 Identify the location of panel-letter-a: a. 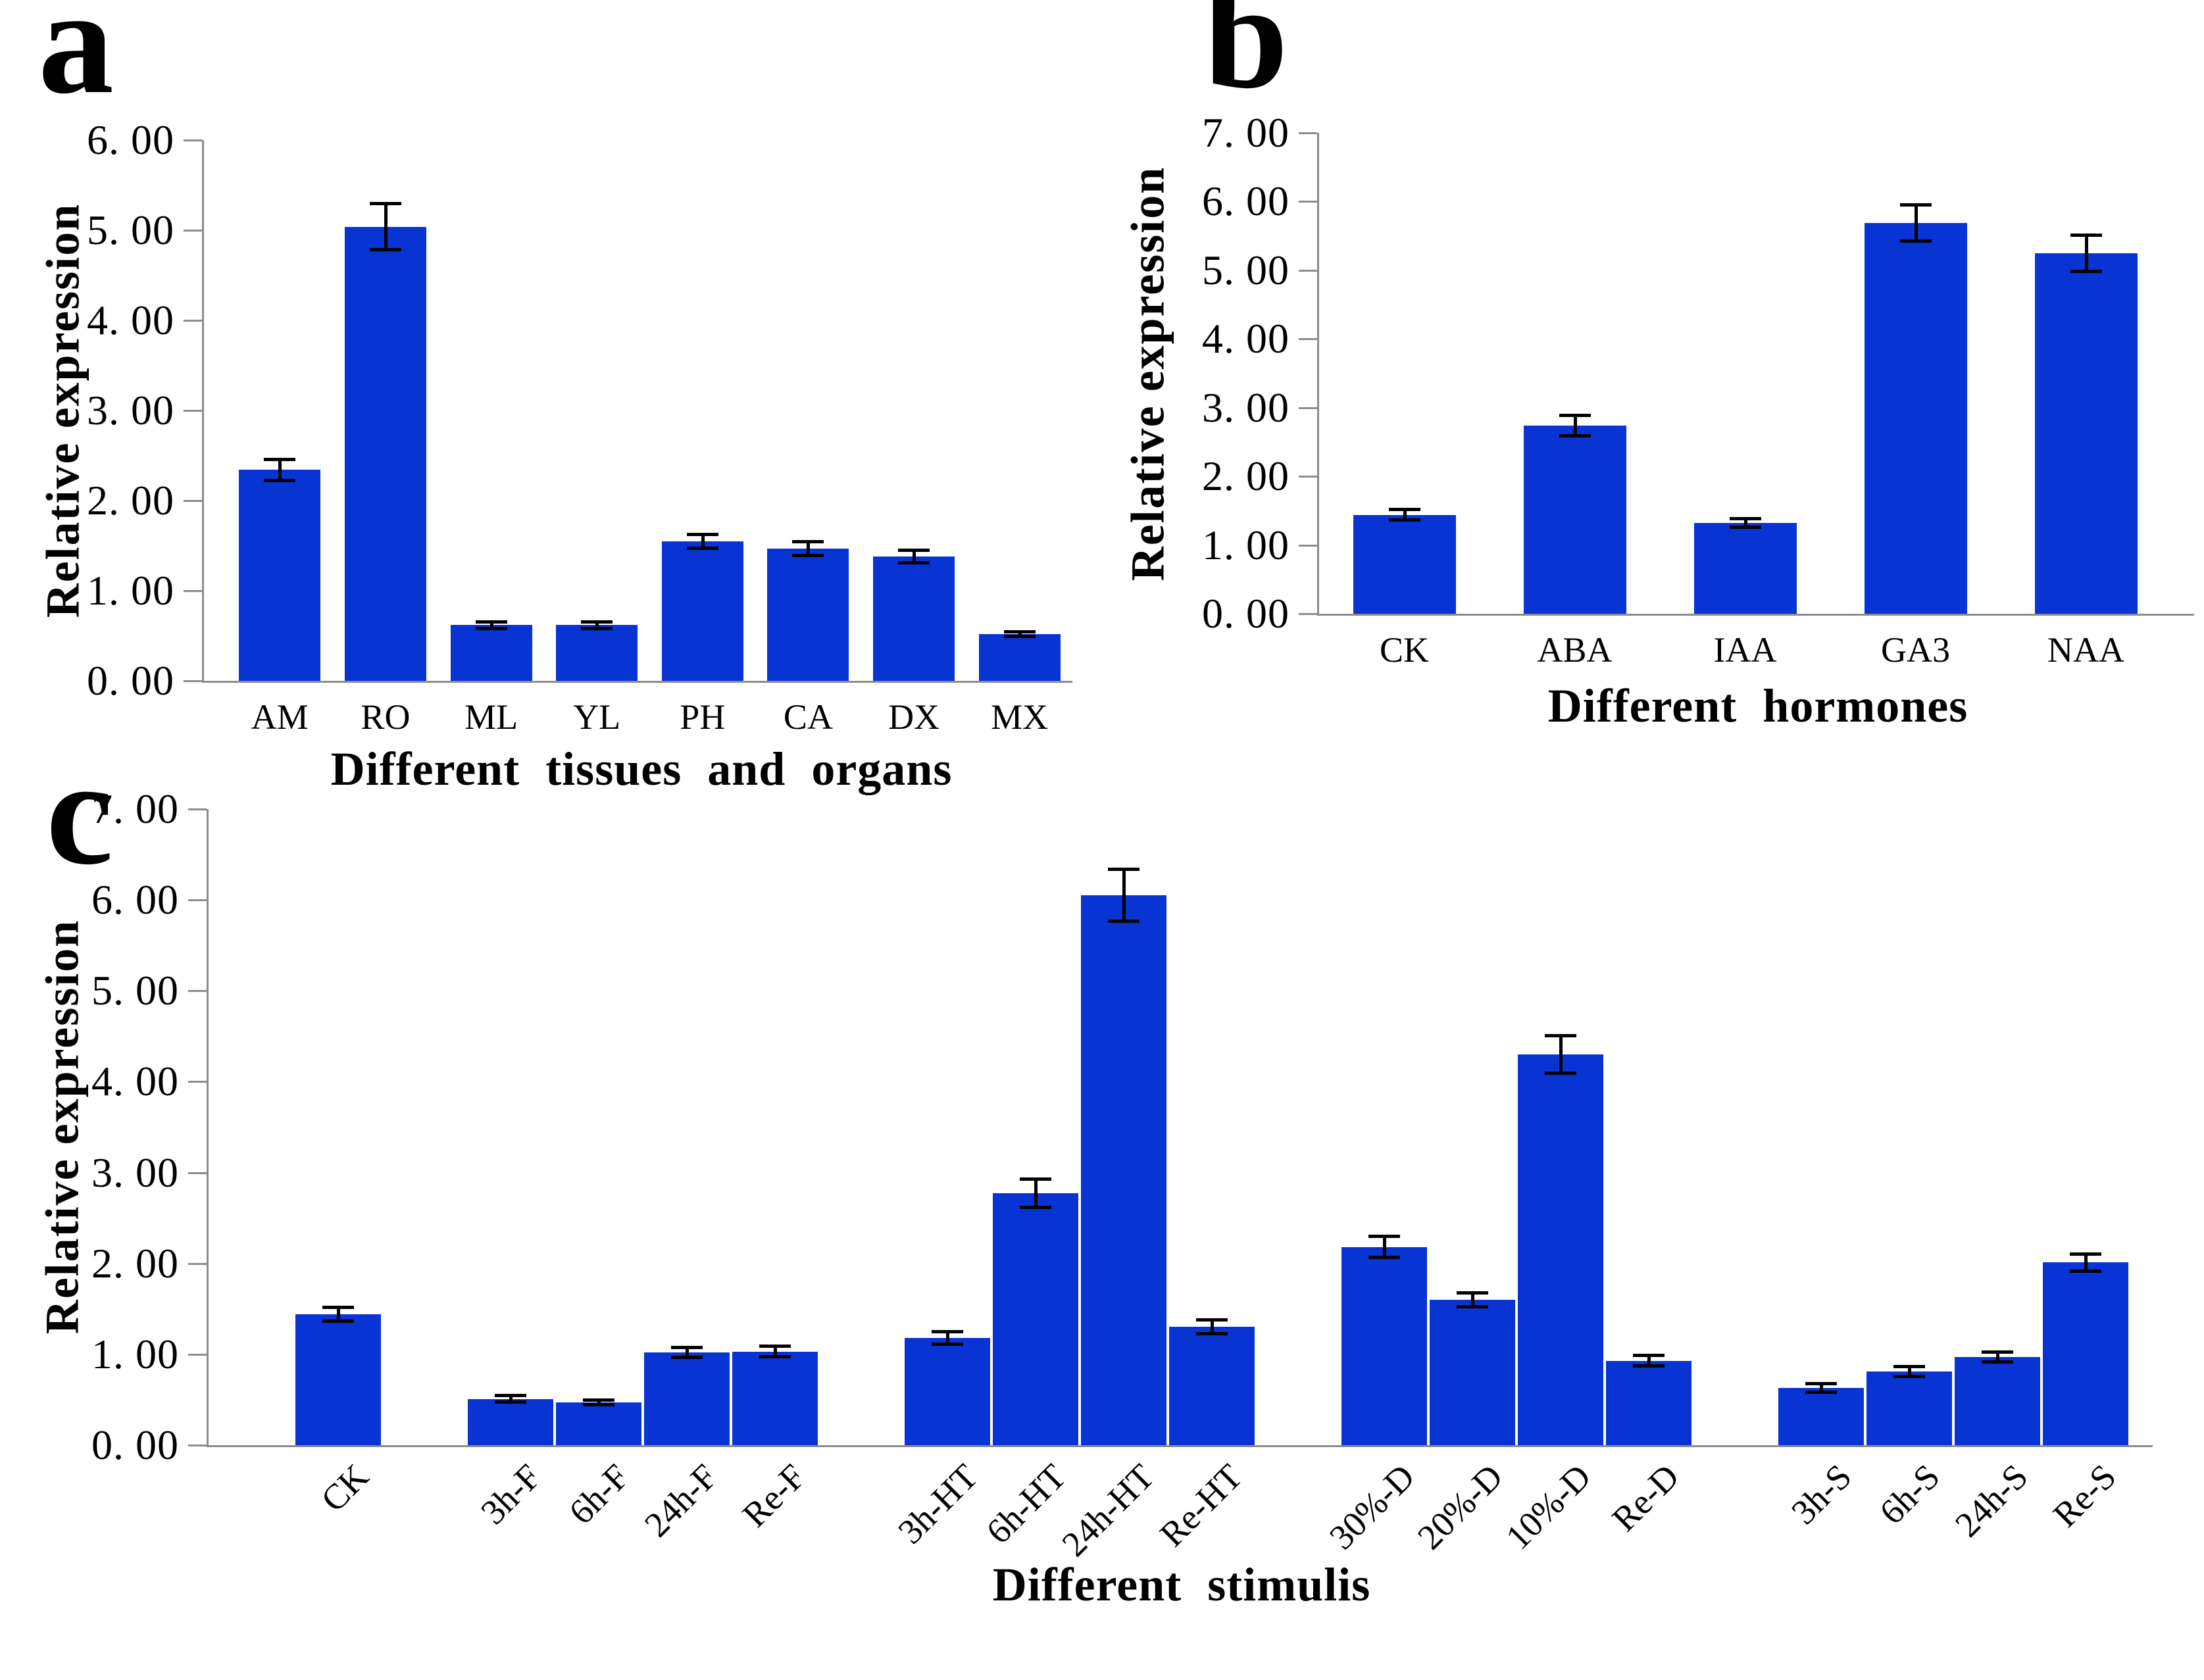
(76, 62).